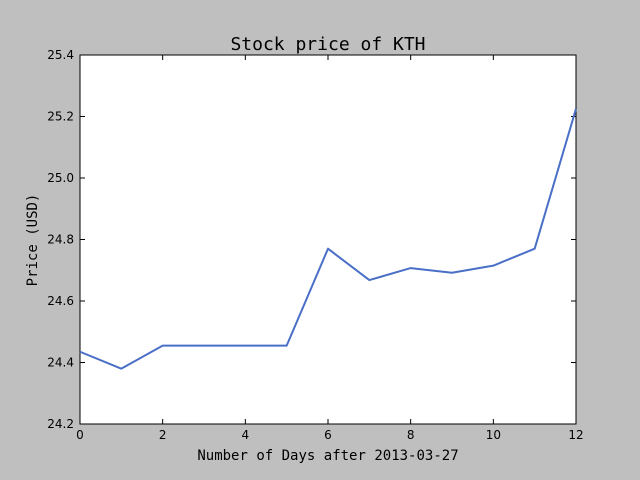 The image size is (640, 480). Describe the element at coordinates (33, 240) in the screenshot. I see `y-axis-label: Price (USD)` at that location.